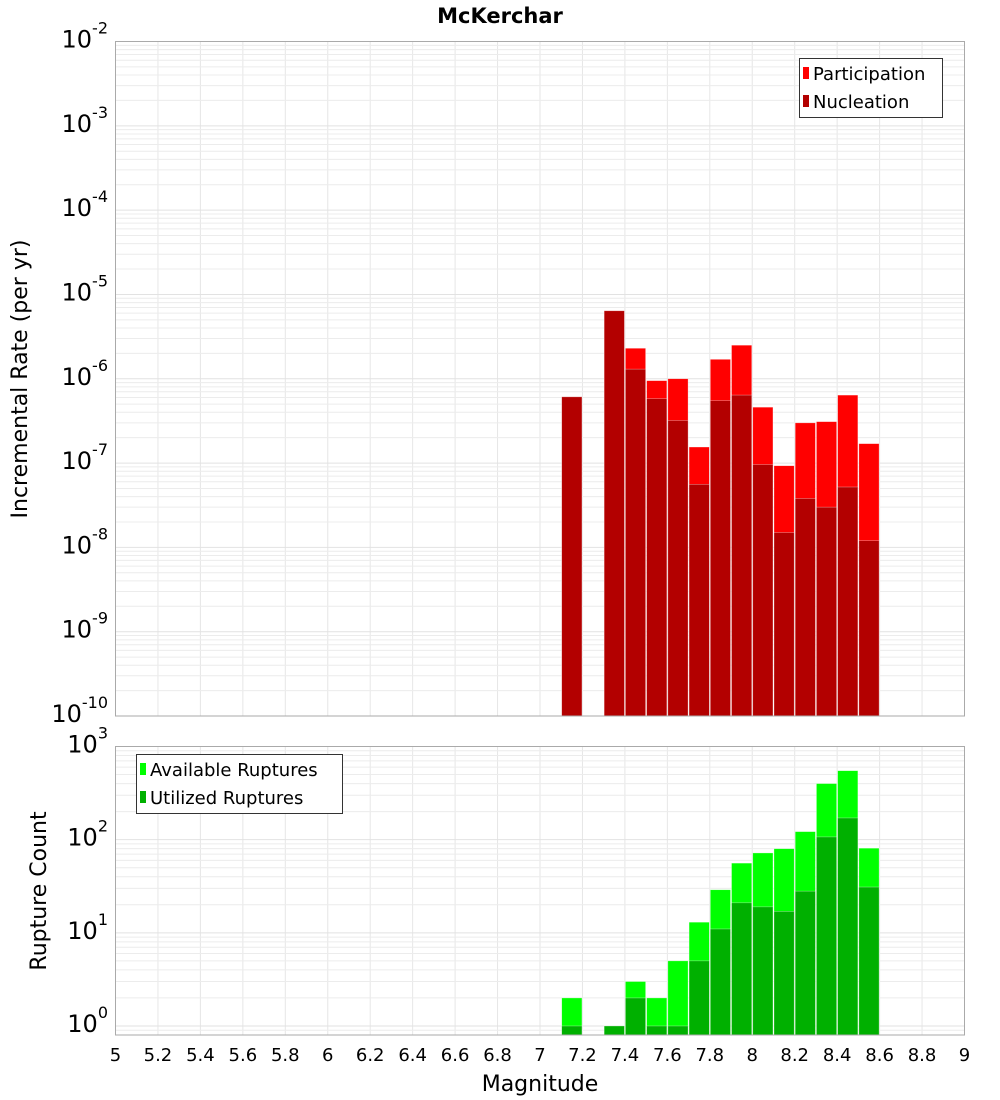  Describe the element at coordinates (752, 1055) in the screenshot. I see `x-tick-label: 8` at that location.